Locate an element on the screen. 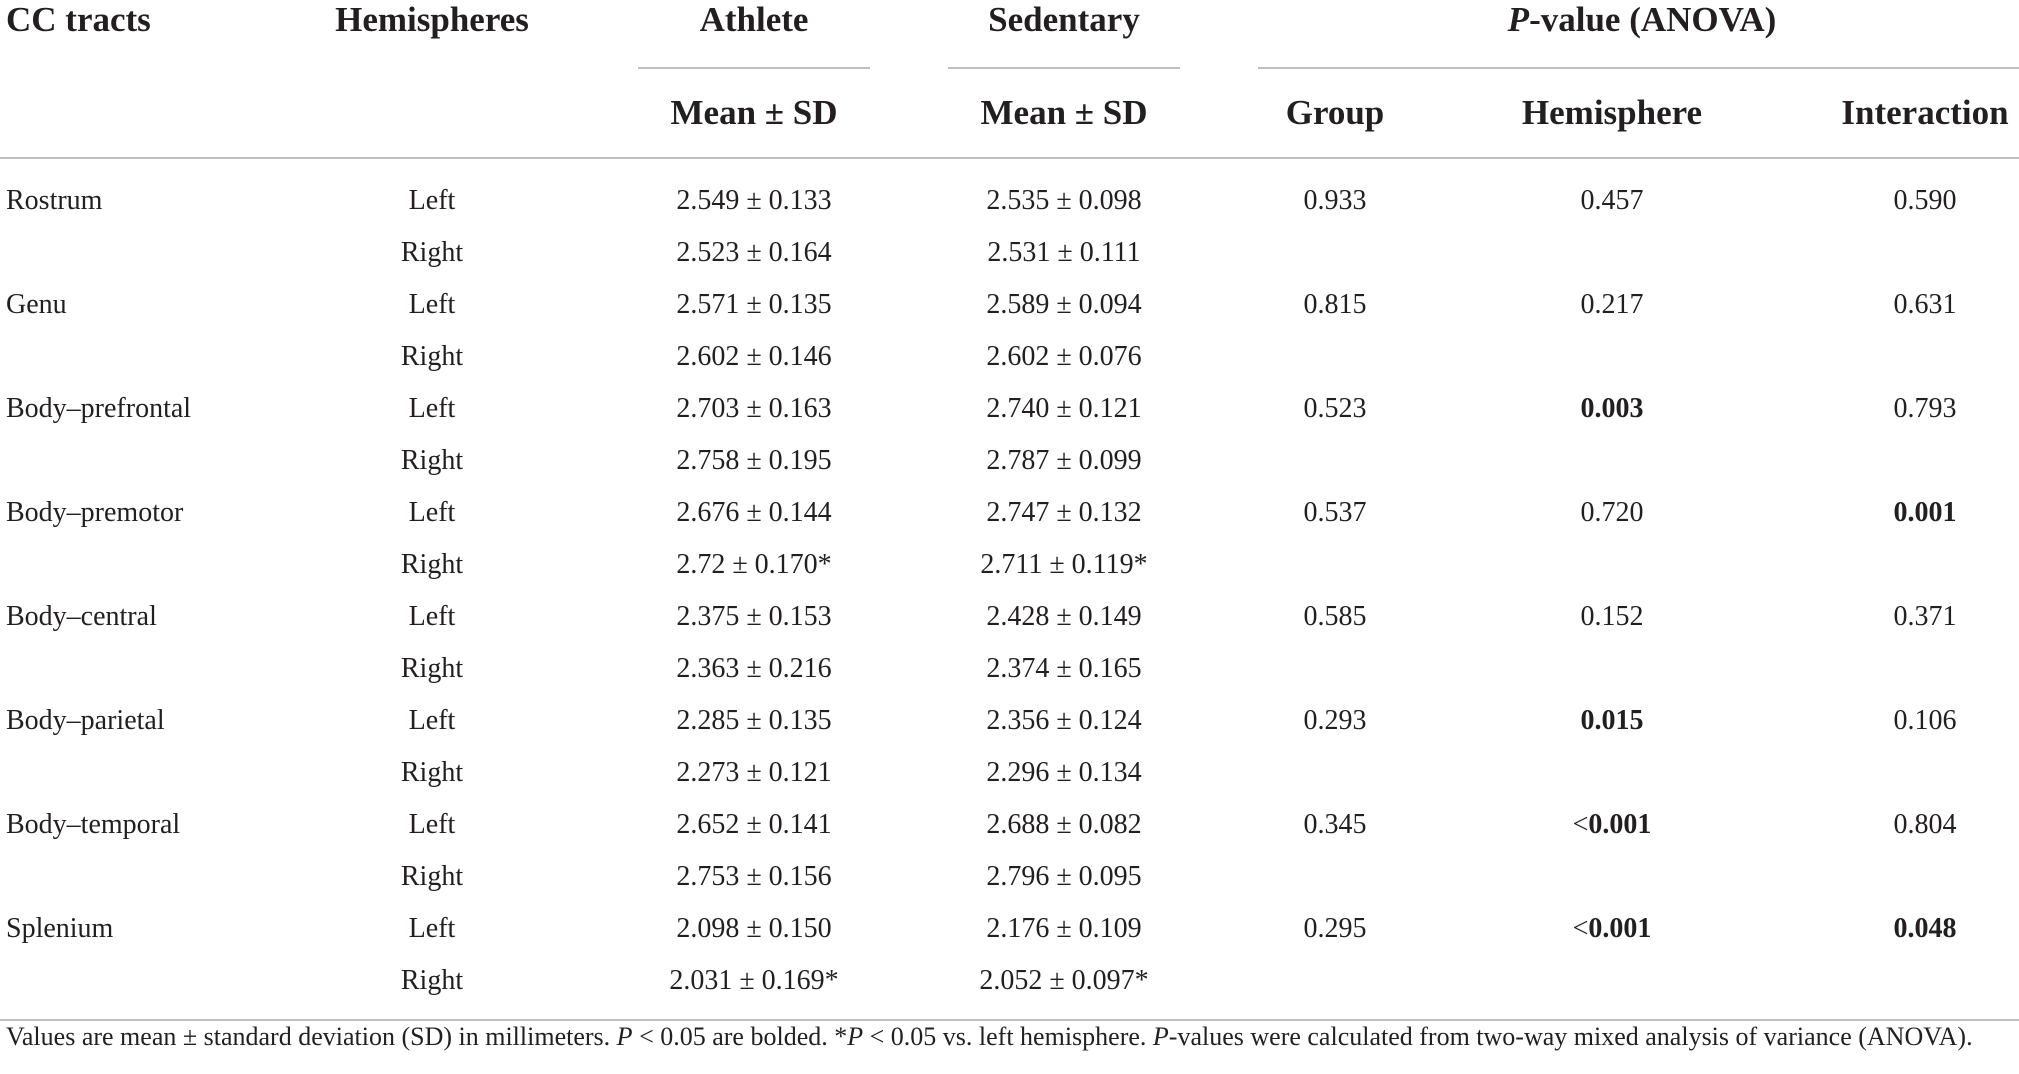 This screenshot has width=2019, height=1074. cell-sedentary-mean-sd: 2.711 ± 0.119* is located at coordinates (1064, 564).